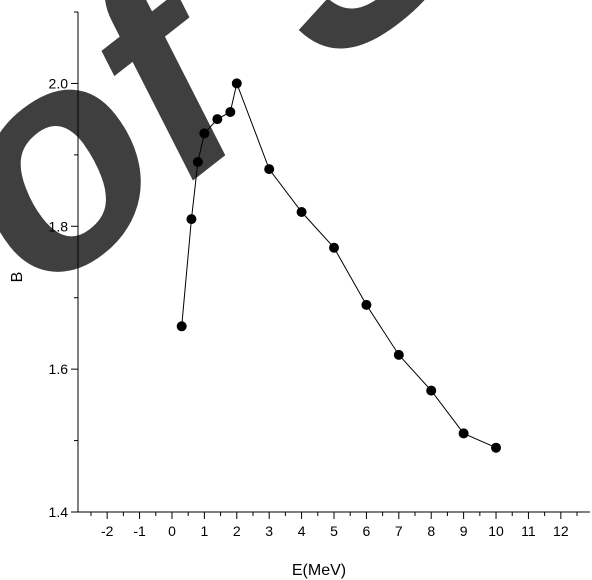  I want to click on x-tick-label: 6, so click(367, 531).